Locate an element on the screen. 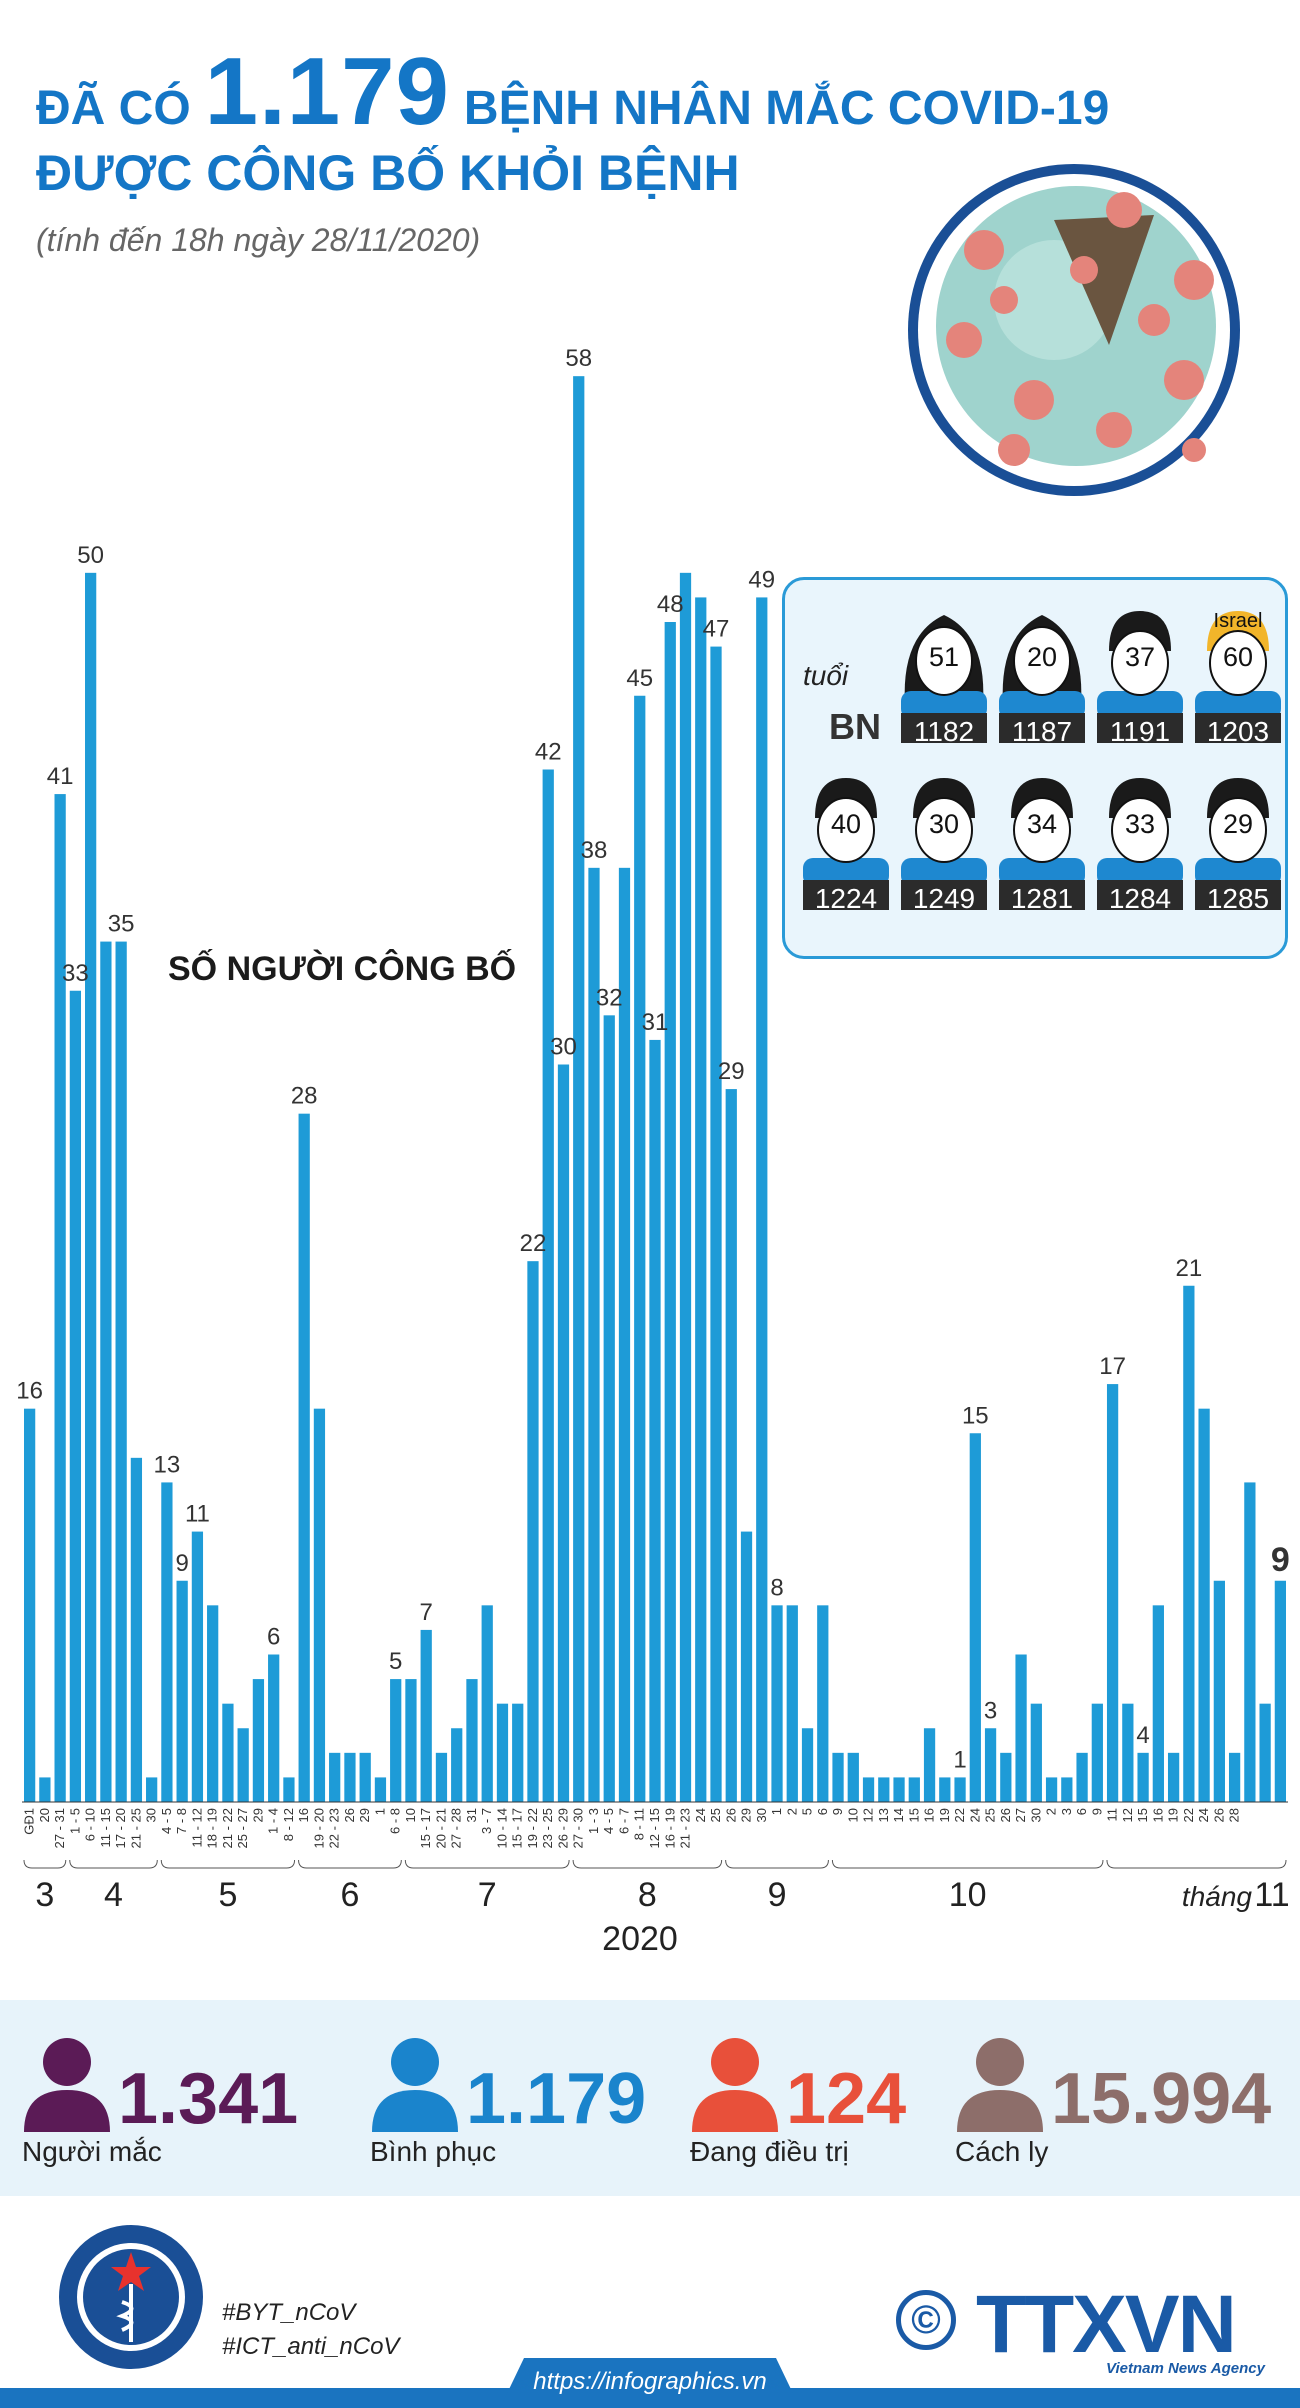 The height and width of the screenshot is (2408, 1300). value-label: 38 is located at coordinates (594, 850).